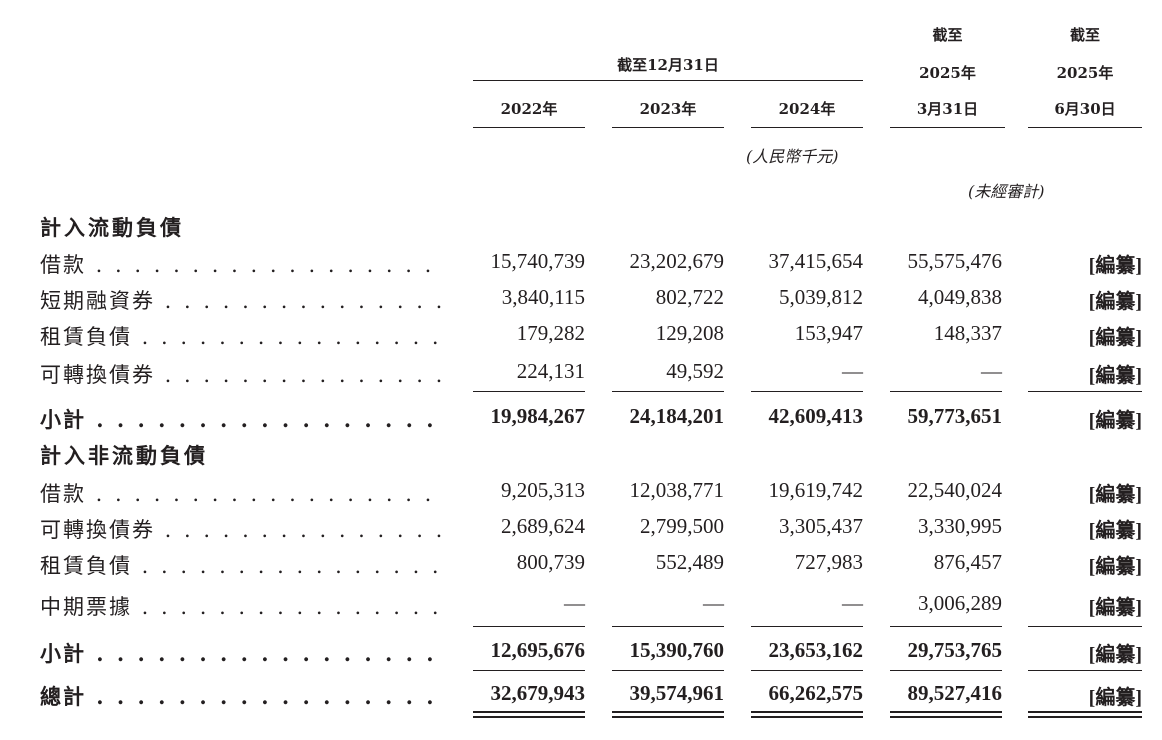 This screenshot has height=740, width=1162. Describe the element at coordinates (947, 73) in the screenshot. I see `col-mar-line2: 2025年` at that location.